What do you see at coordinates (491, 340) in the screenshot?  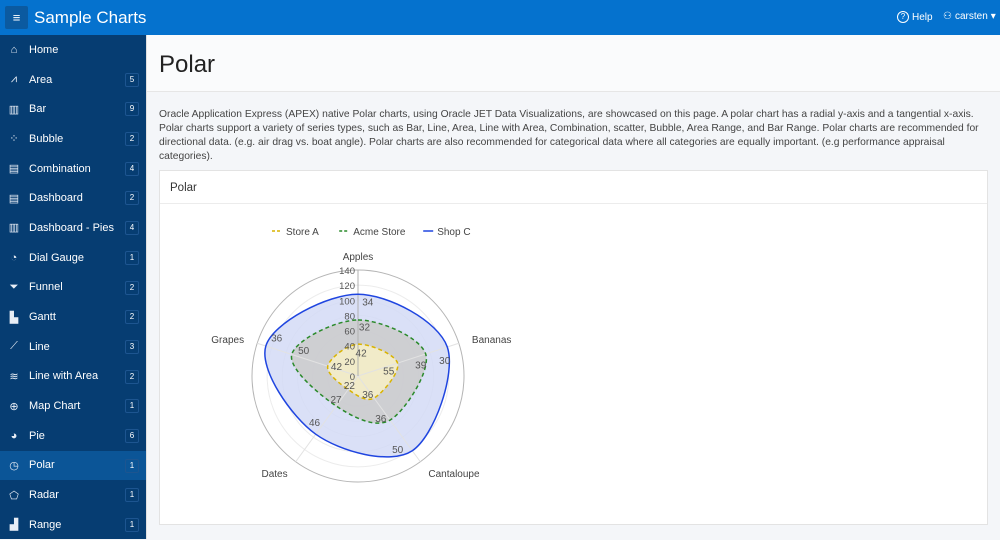 I see `category-label: Bananas` at bounding box center [491, 340].